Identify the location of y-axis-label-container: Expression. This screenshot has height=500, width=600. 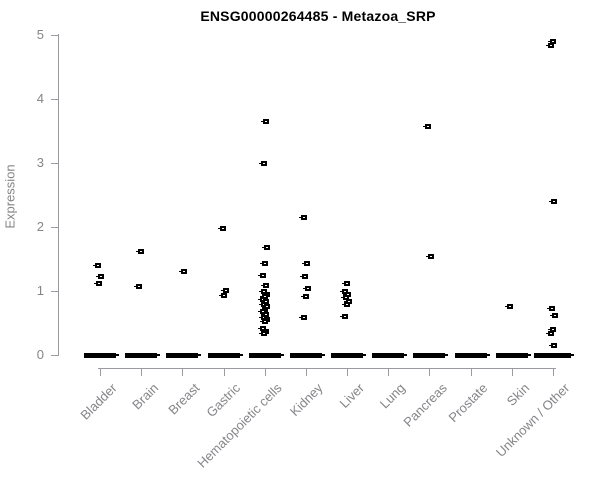
(10, 196).